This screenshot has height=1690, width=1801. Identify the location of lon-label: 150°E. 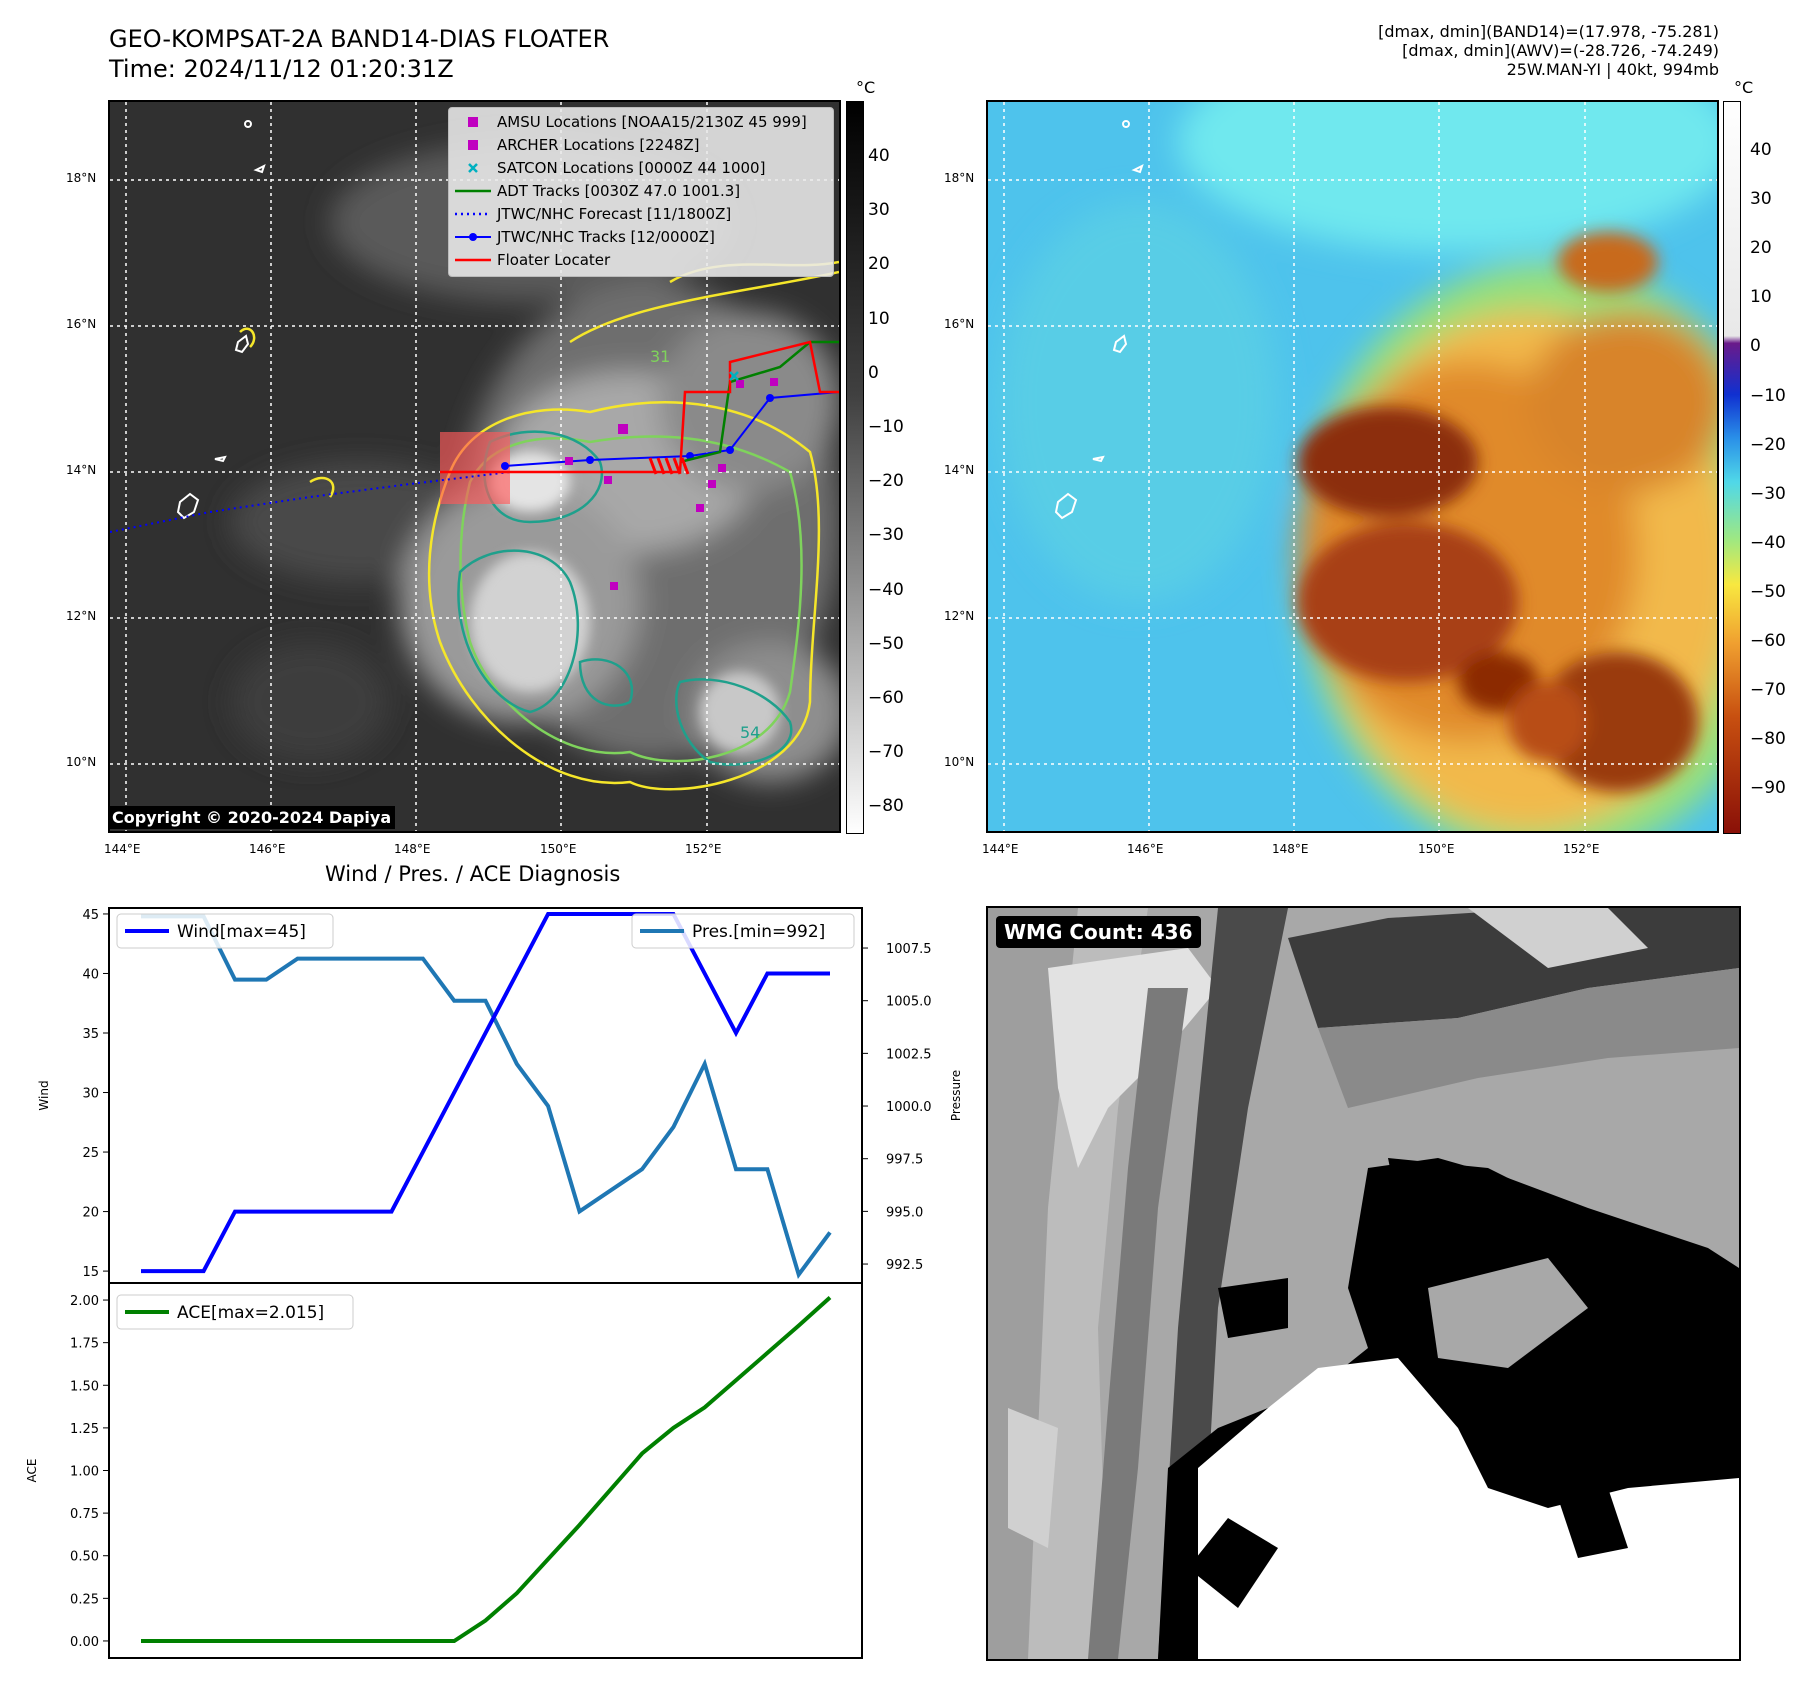
(558, 849).